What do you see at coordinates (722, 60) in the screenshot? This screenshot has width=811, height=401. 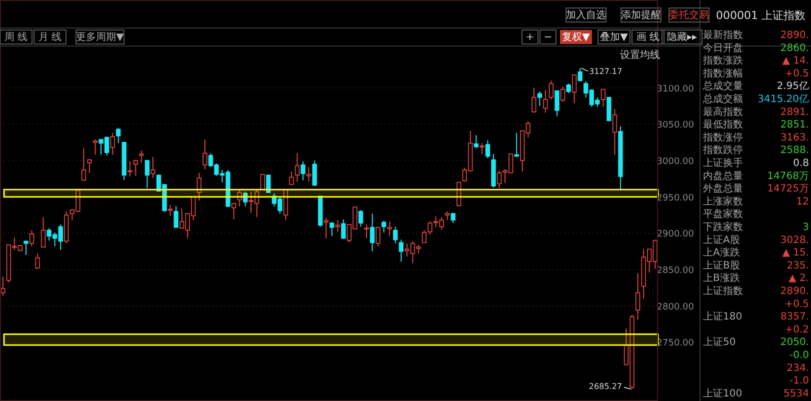 I see `category-label: 指数涨跌` at bounding box center [722, 60].